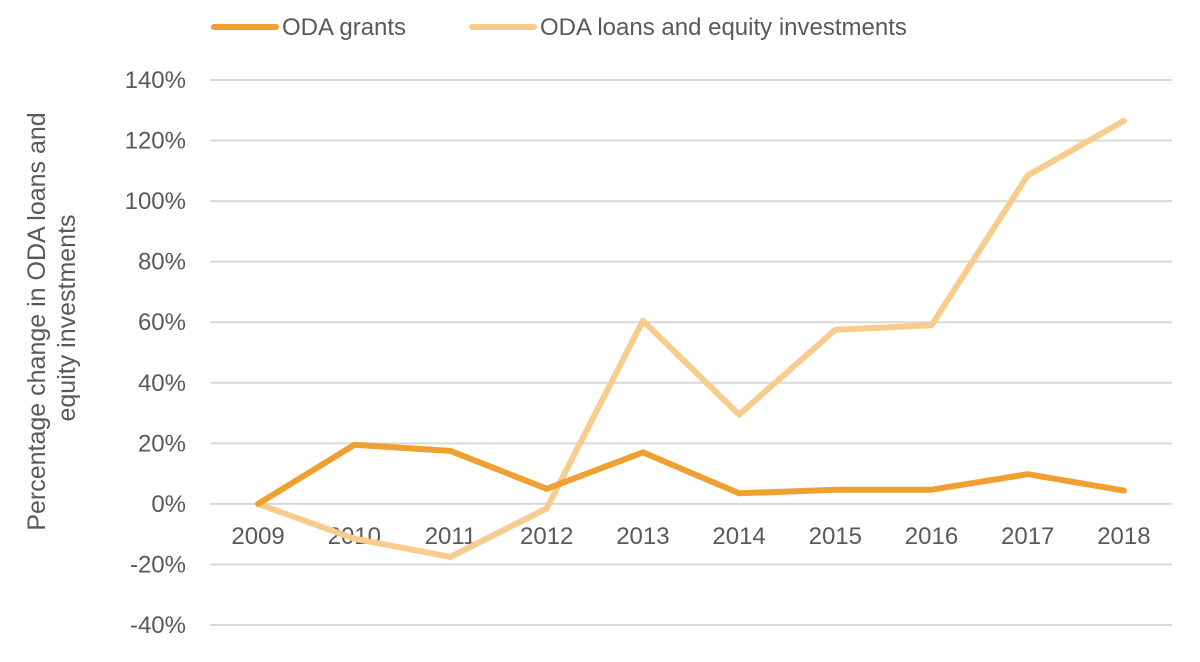  Describe the element at coordinates (162, 262) in the screenshot. I see `y-tick-label: 80%` at that location.